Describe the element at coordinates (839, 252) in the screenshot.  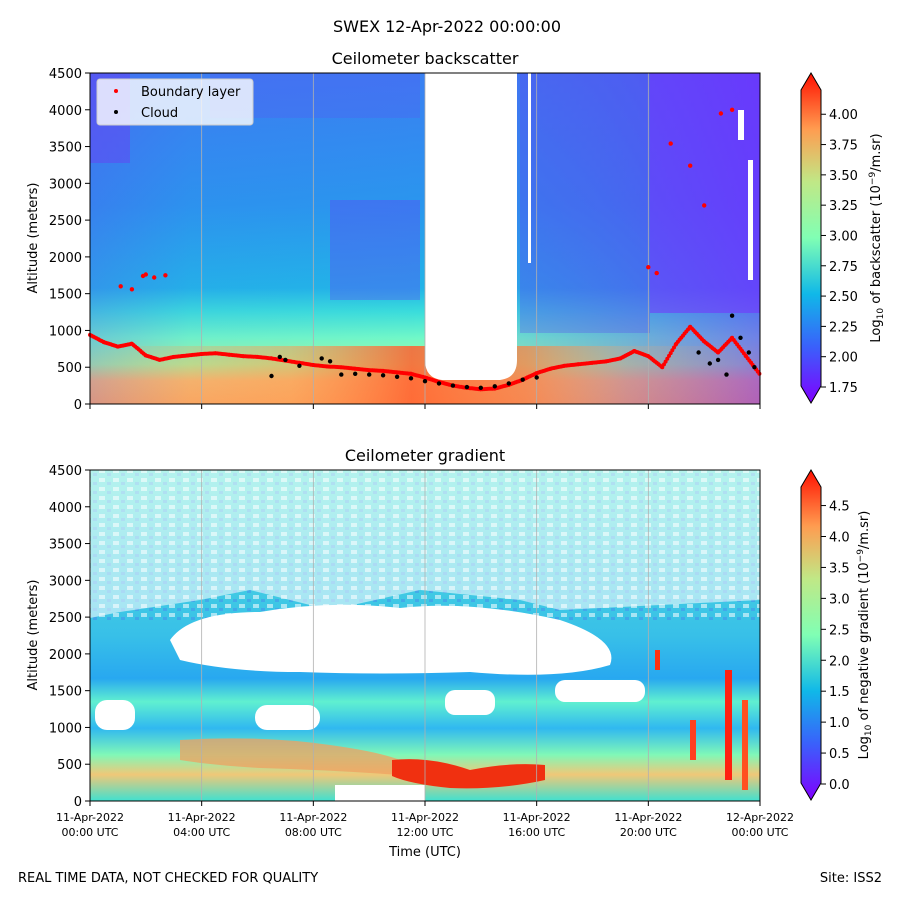
I see `colorbar-ticks: 1.75 2.00 2.25 2.50 2.75 3.00 3.25 3.50 3.75 4.00` at that location.